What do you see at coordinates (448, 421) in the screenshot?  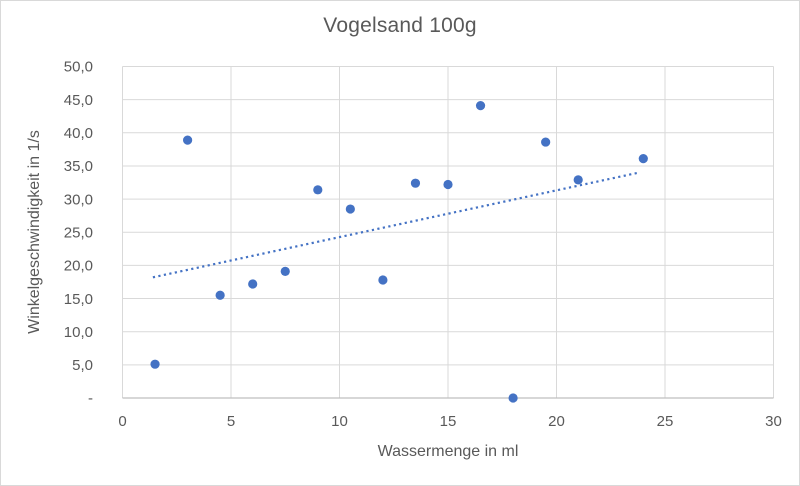 I see `x-tick-label: 15` at bounding box center [448, 421].